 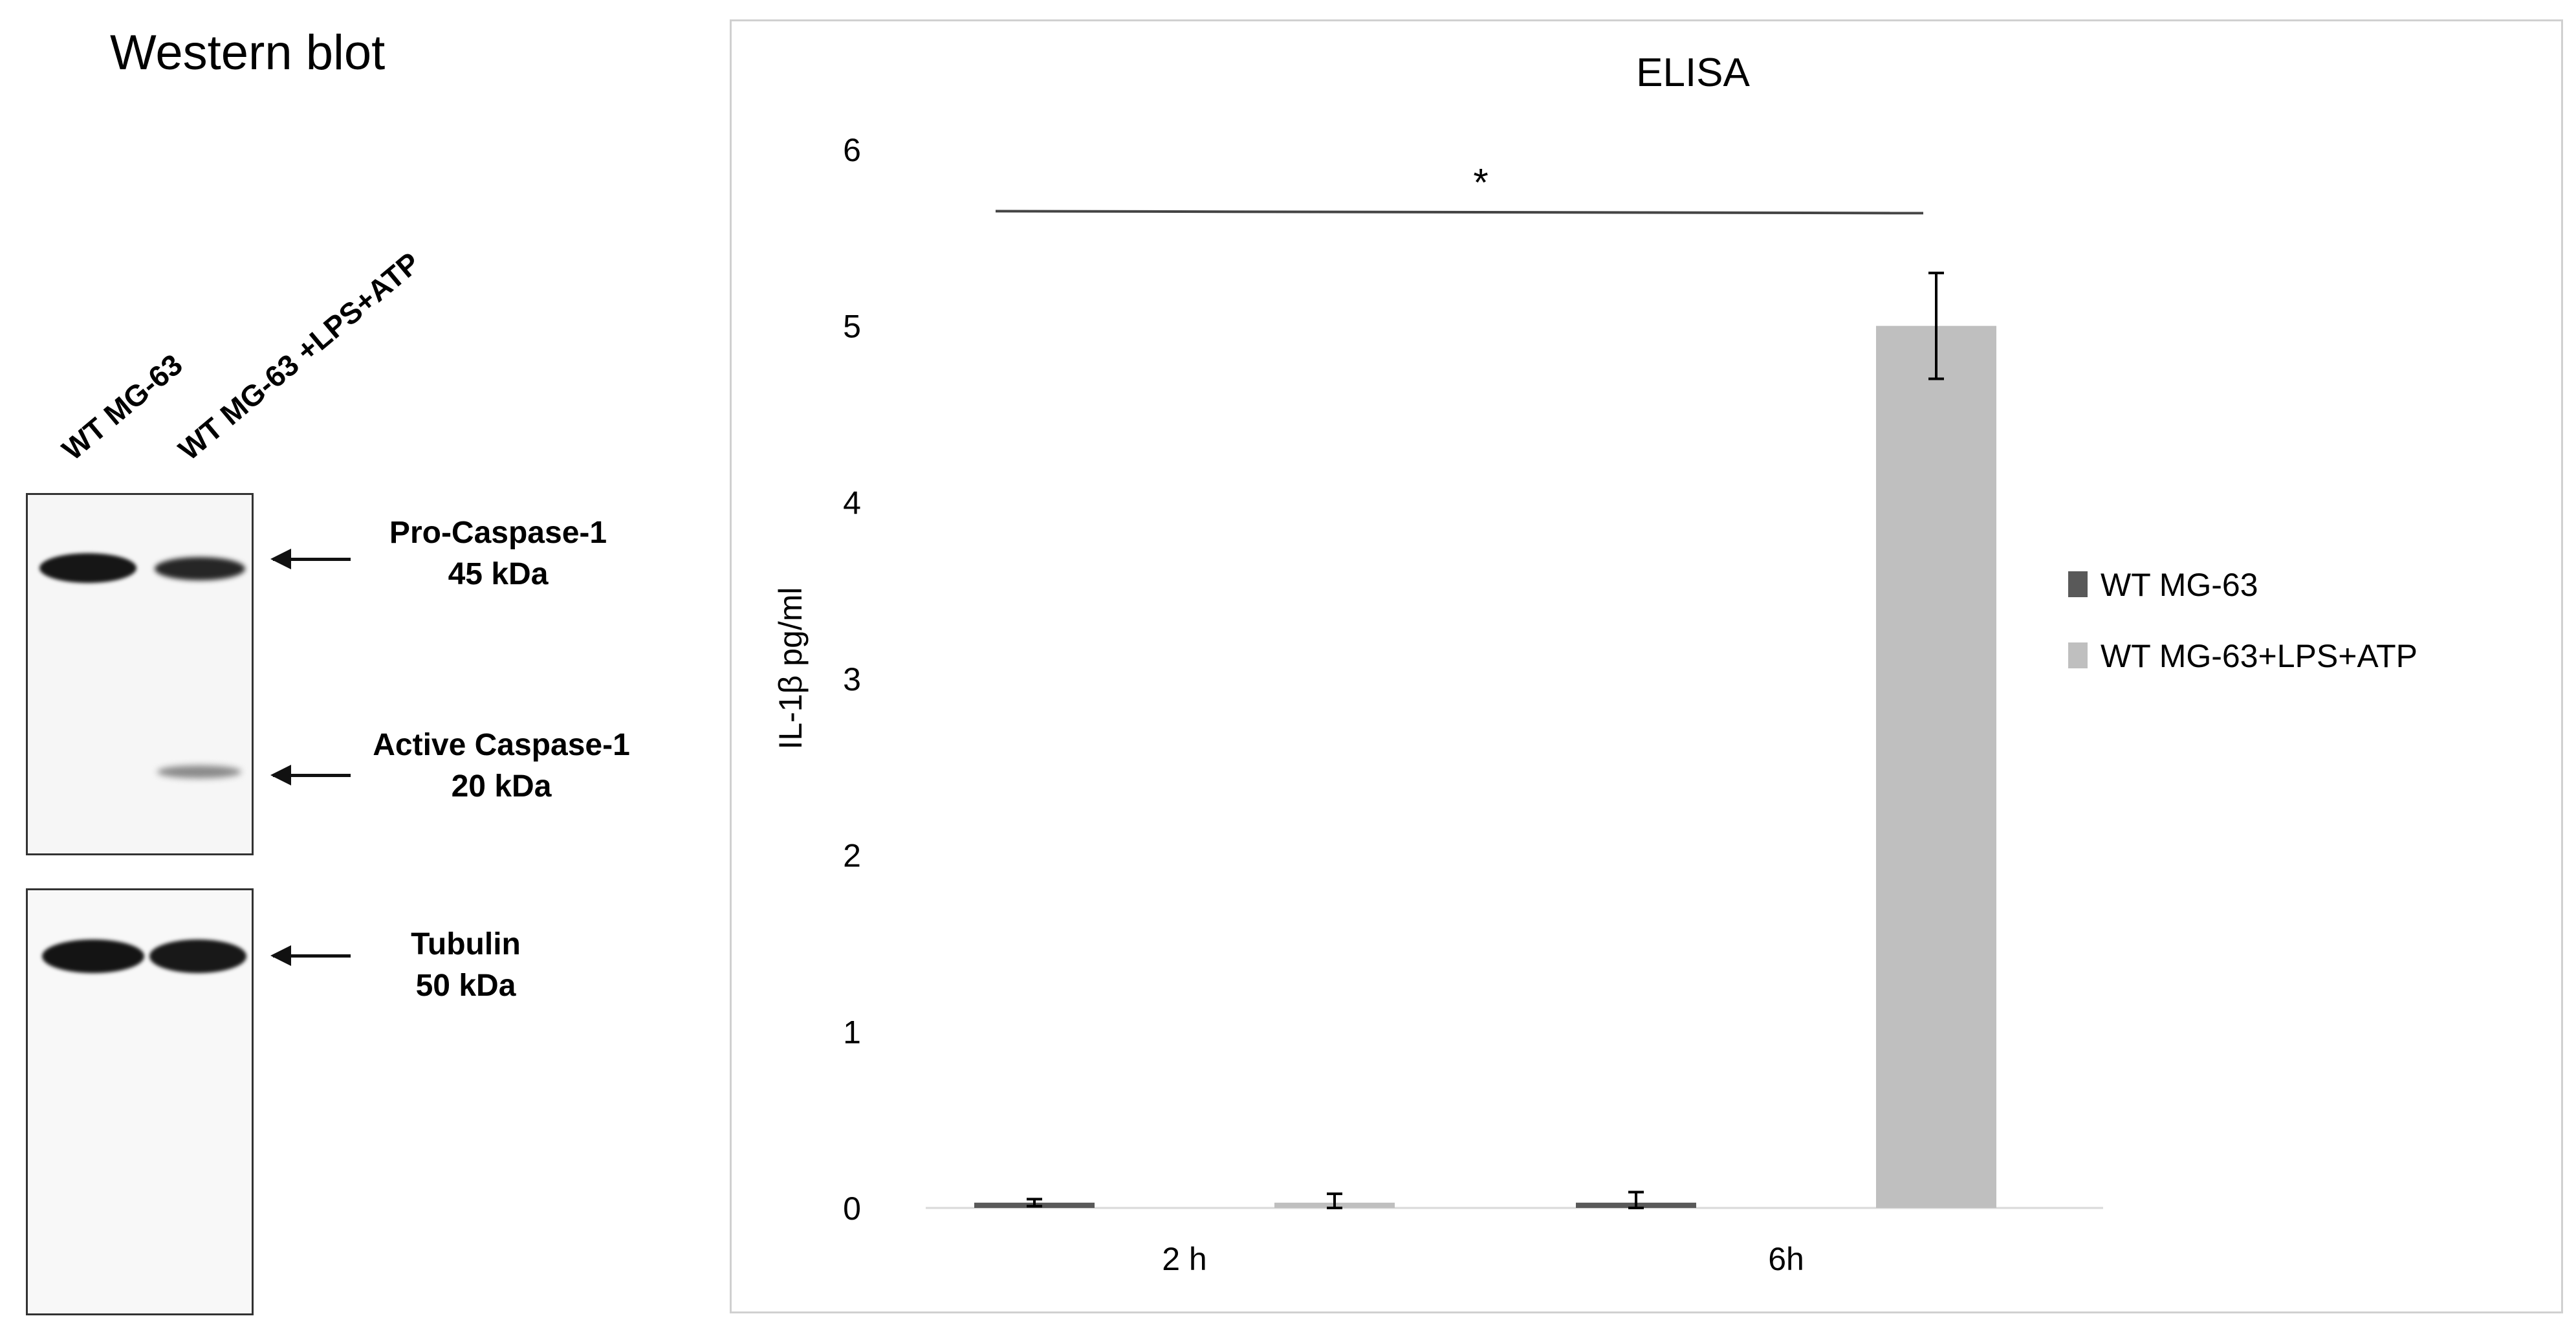 What do you see at coordinates (1786, 1259) in the screenshot?
I see `x-tick-label: 6h` at bounding box center [1786, 1259].